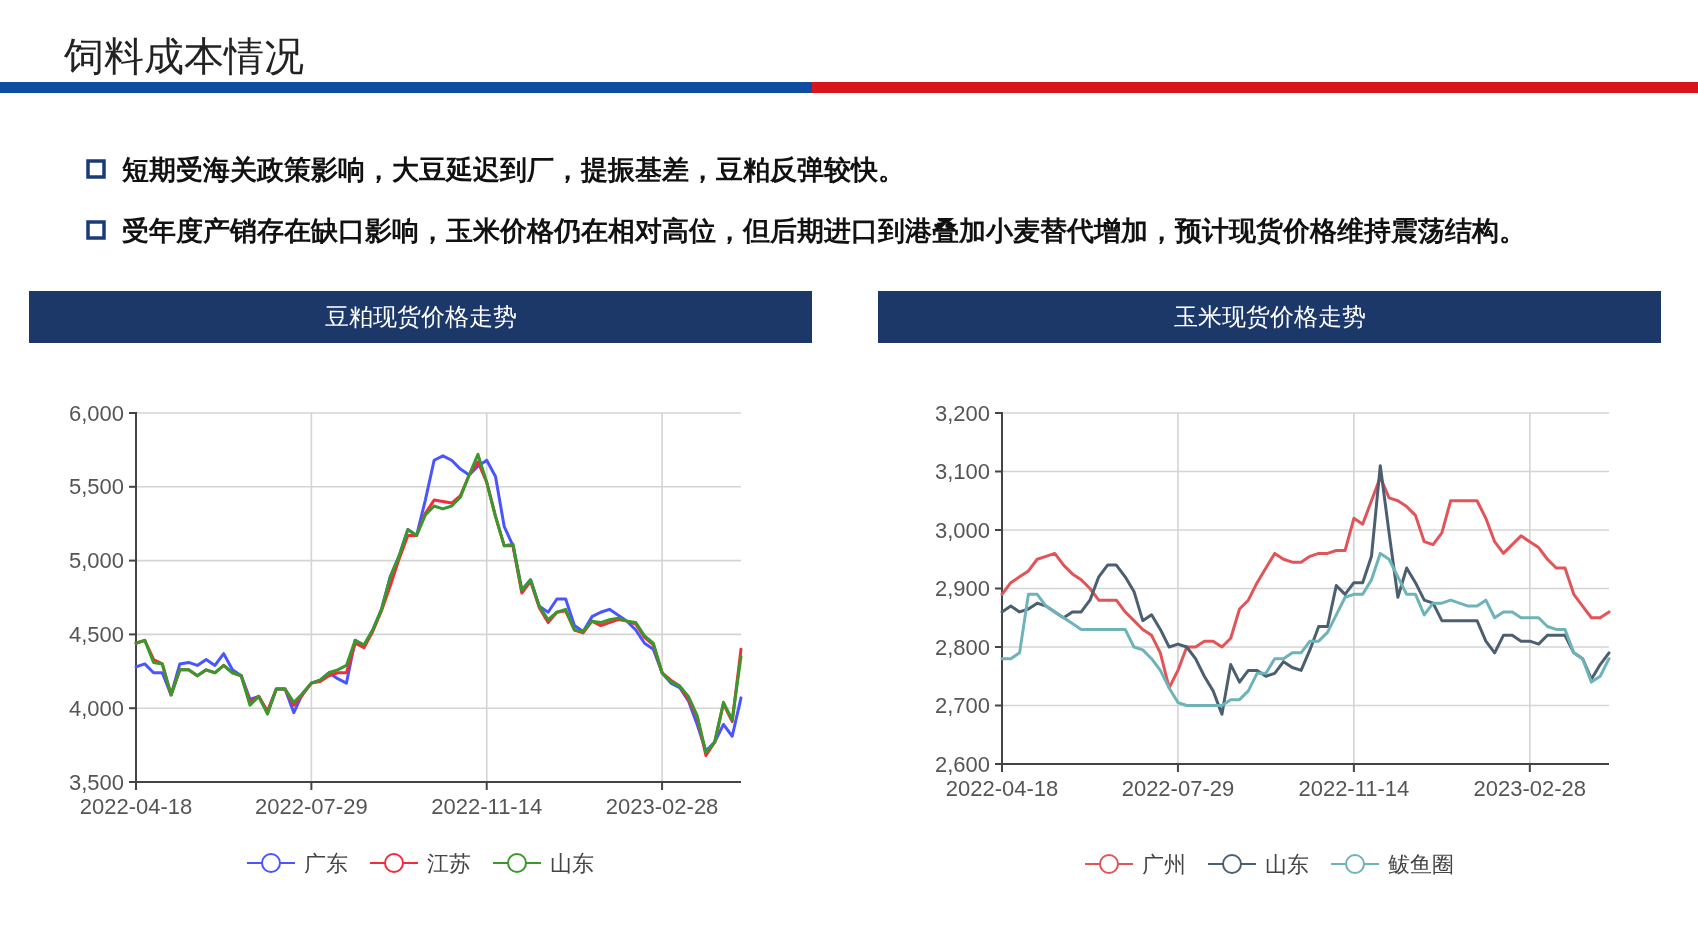  I want to click on chart-title: 豆粕现货价格走势, so click(420, 317).